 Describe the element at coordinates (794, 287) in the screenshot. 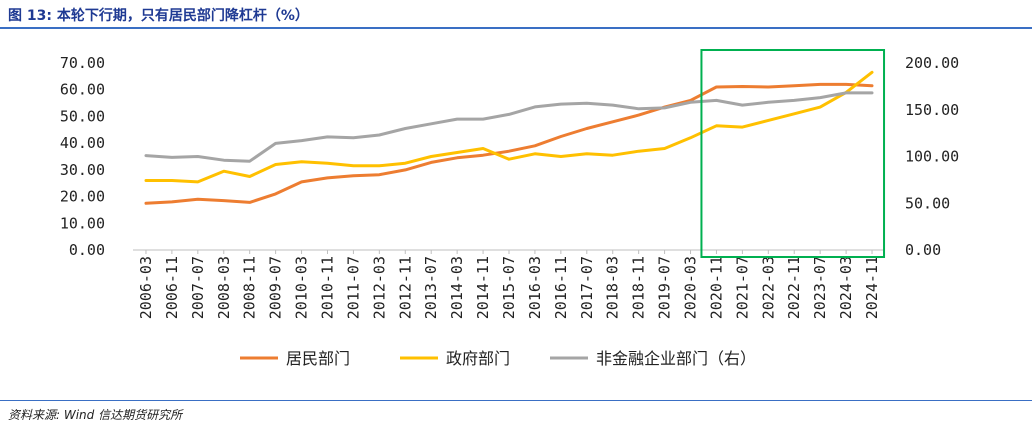

I see `x-tick-label: 2022-11` at that location.